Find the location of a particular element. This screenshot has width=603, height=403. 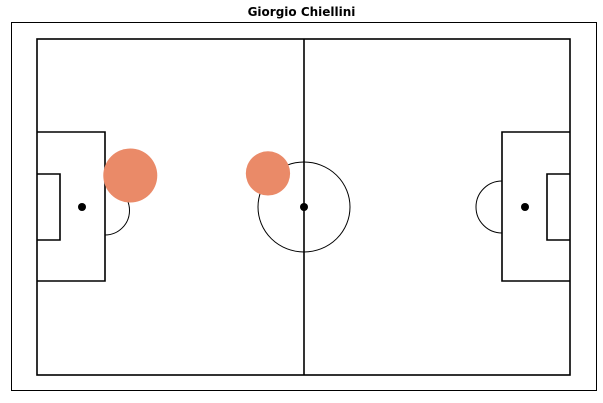

left-goal-area is located at coordinates (49, 207).